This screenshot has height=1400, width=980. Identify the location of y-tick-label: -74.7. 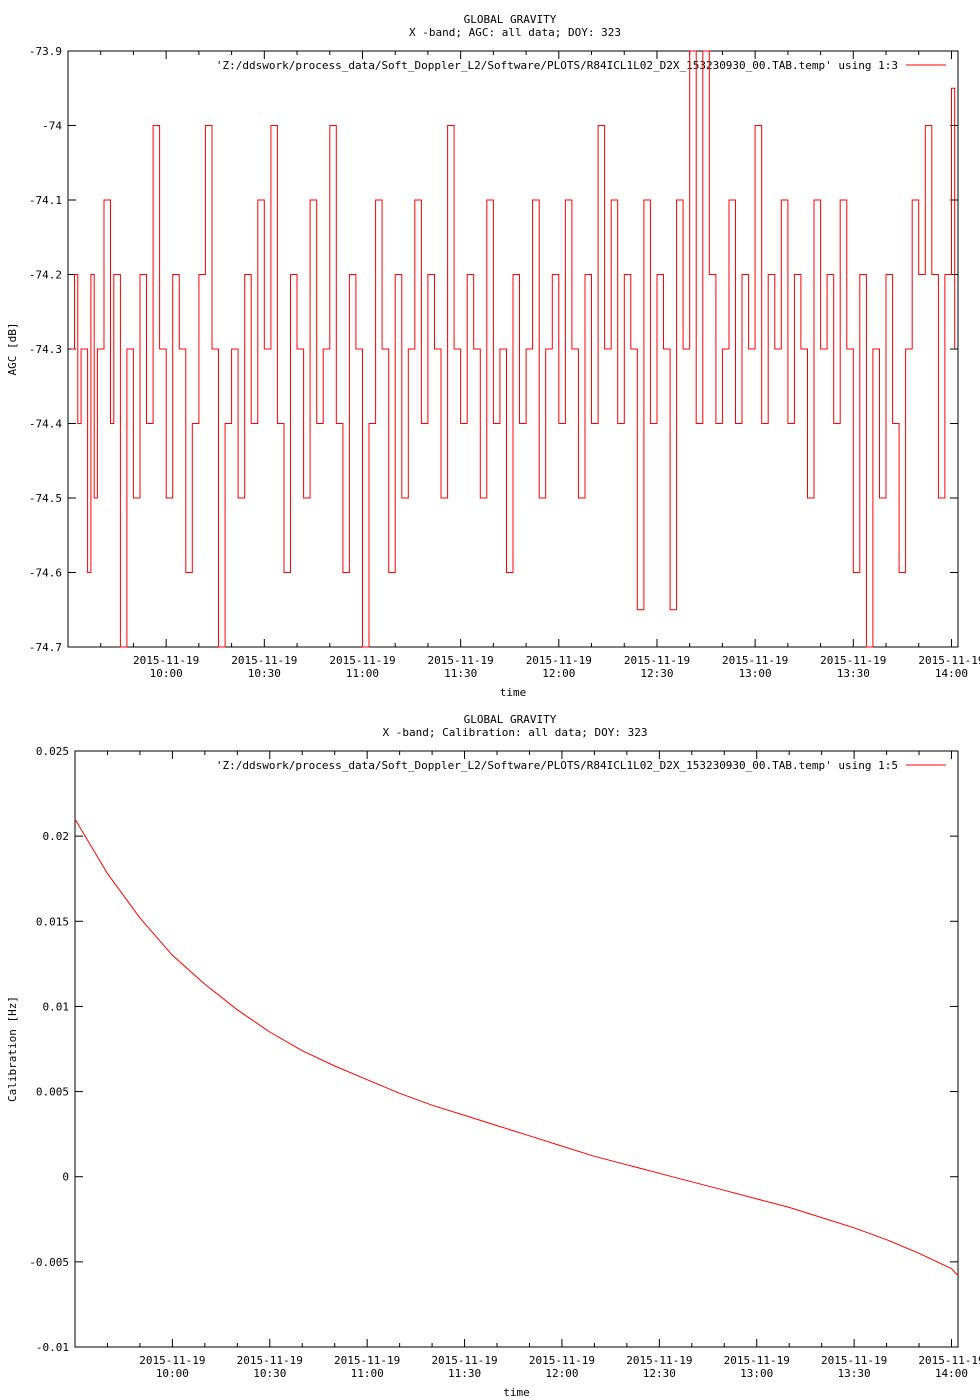
(45, 647).